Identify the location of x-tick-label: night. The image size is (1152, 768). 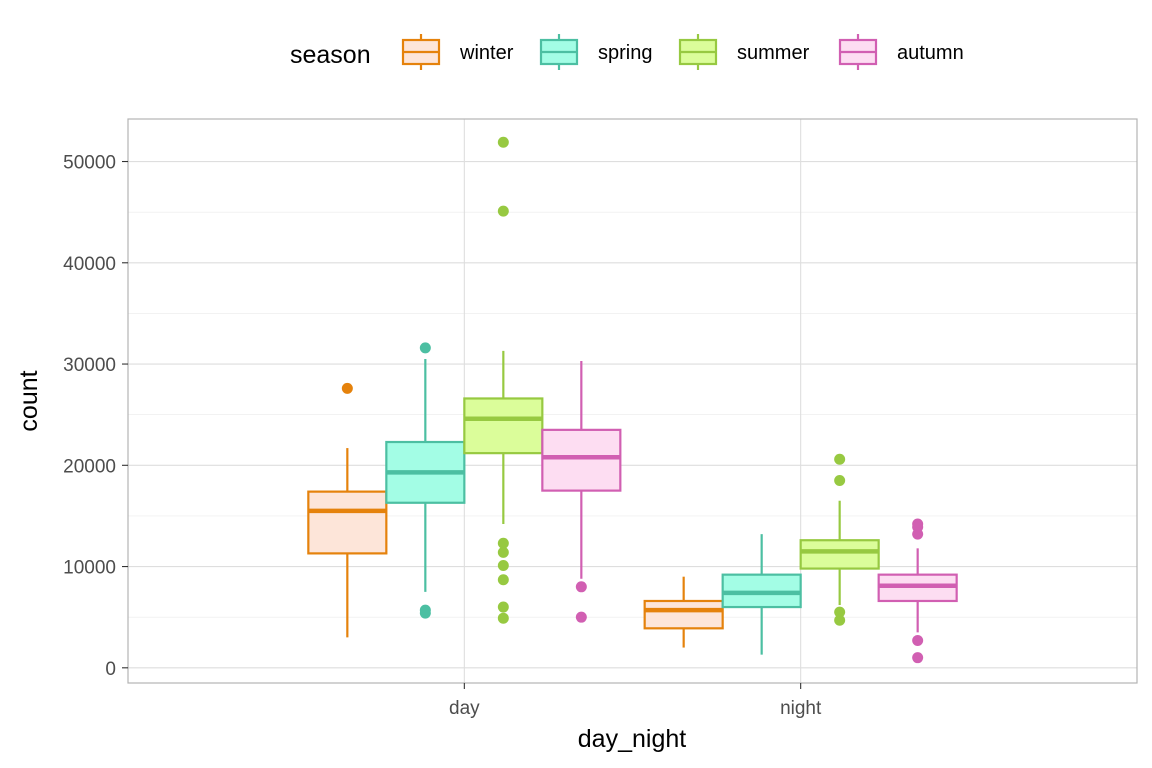
(801, 708).